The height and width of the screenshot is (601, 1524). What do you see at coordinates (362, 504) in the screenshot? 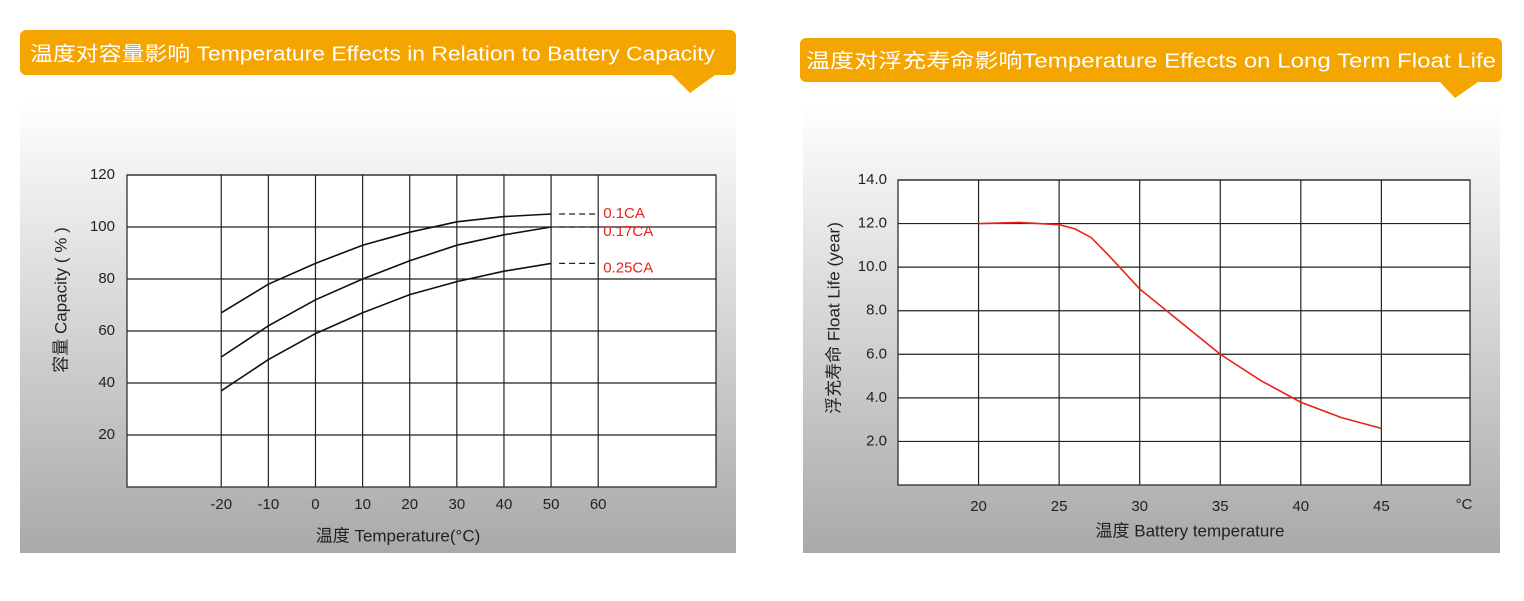
I see `x-tick-label: 10` at bounding box center [362, 504].